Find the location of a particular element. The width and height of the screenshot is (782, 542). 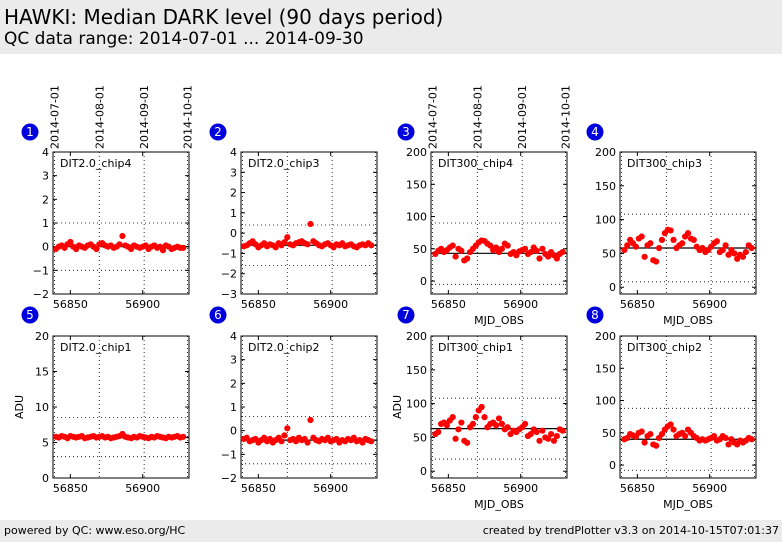

panel-number-label: 1 is located at coordinates (30, 132).